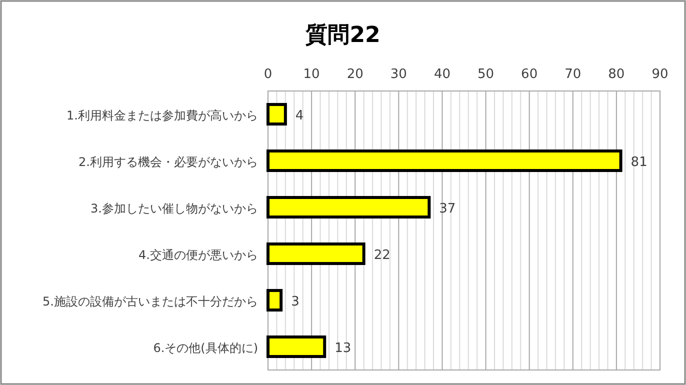 The height and width of the screenshot is (385, 686). I want to click on y-tick-label: 1.利用料金または参加費が高いから, so click(162, 115).